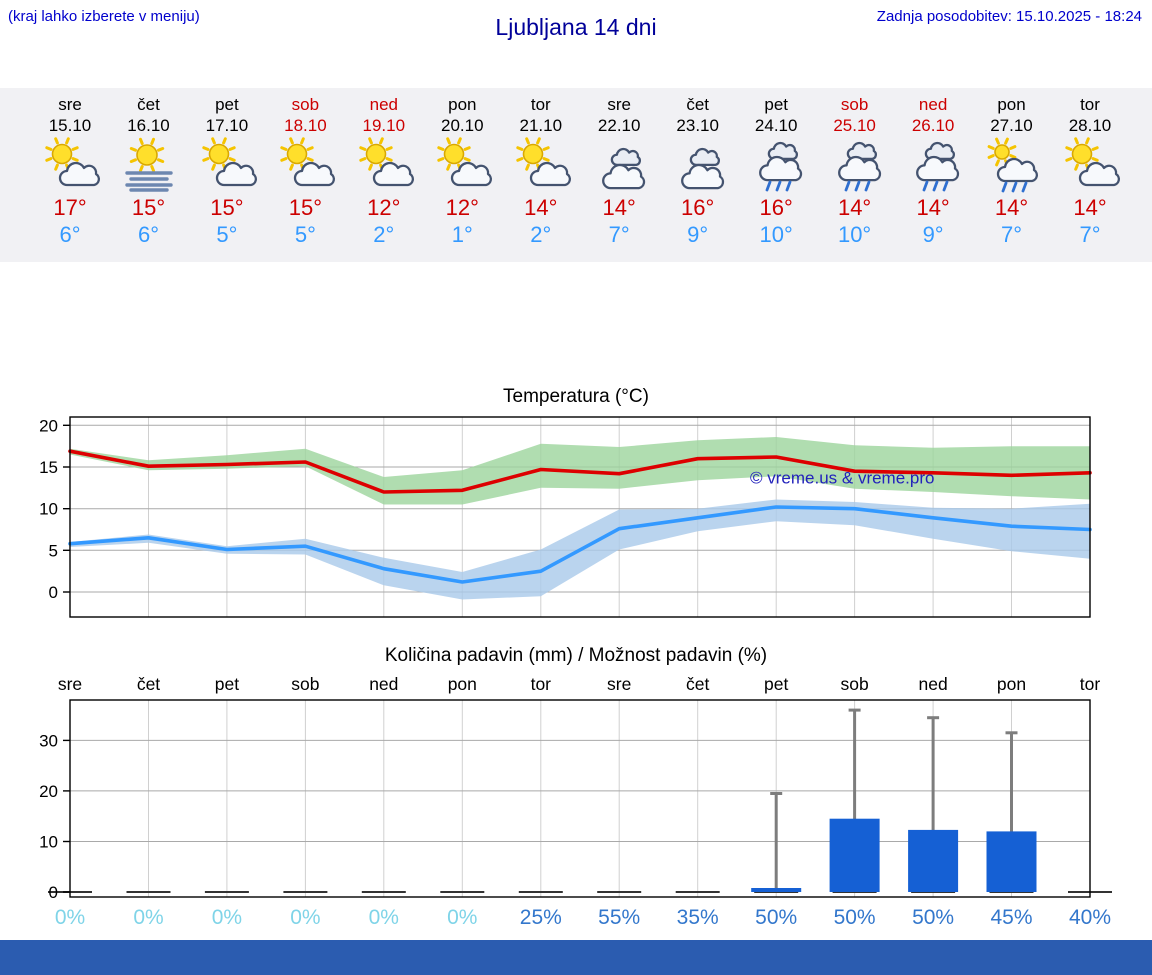 This screenshot has width=1152, height=975. What do you see at coordinates (53, 550) in the screenshot?
I see `y-tick-label: 5` at bounding box center [53, 550].